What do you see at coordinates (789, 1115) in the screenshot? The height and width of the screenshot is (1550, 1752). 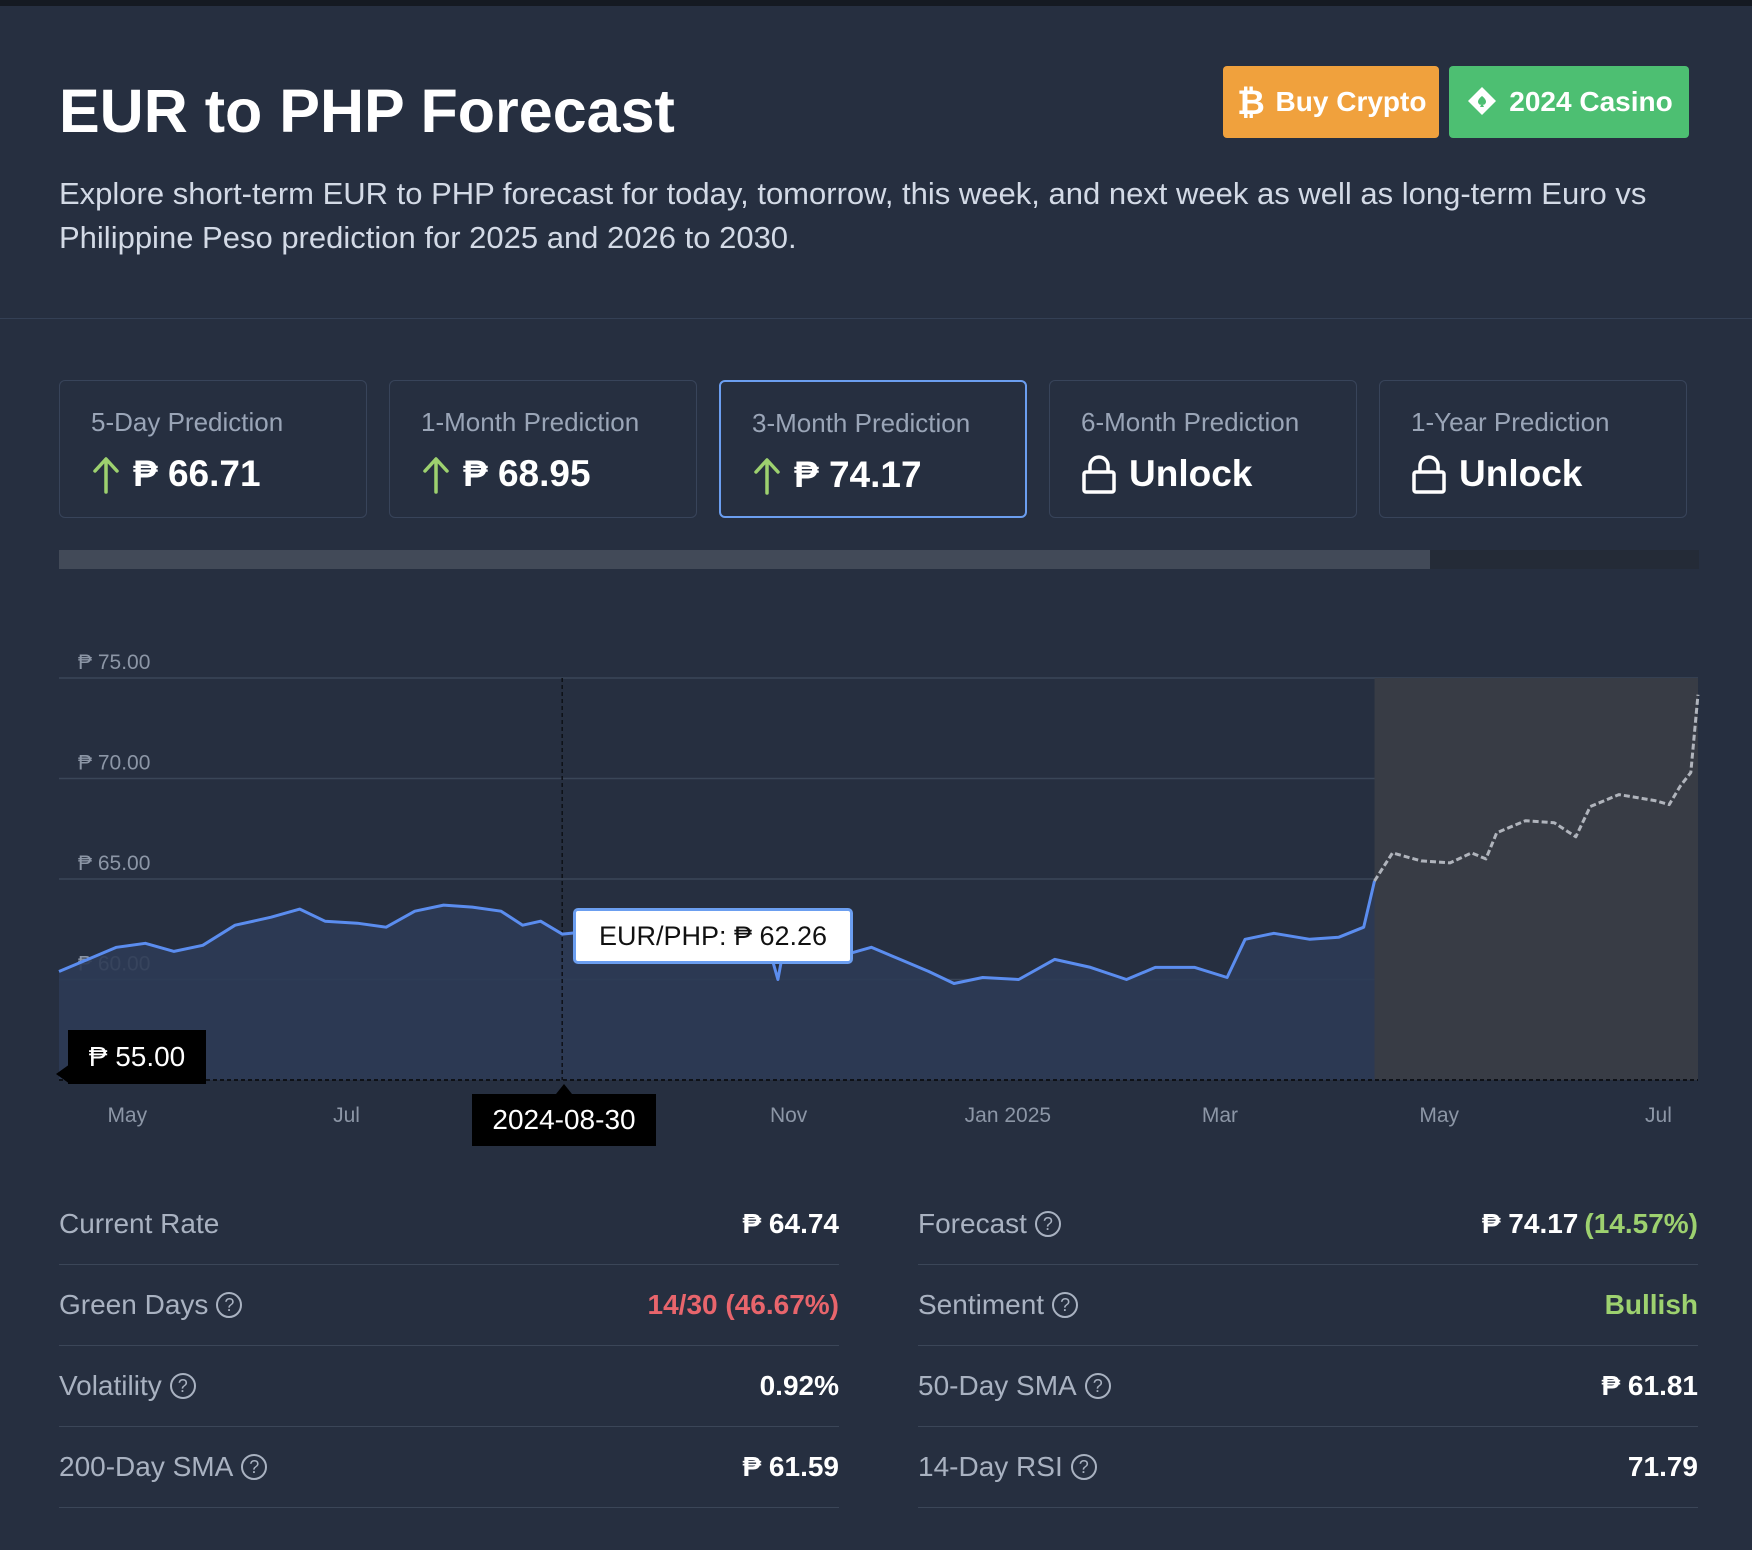 I see `x-tick-label: Nov` at bounding box center [789, 1115].